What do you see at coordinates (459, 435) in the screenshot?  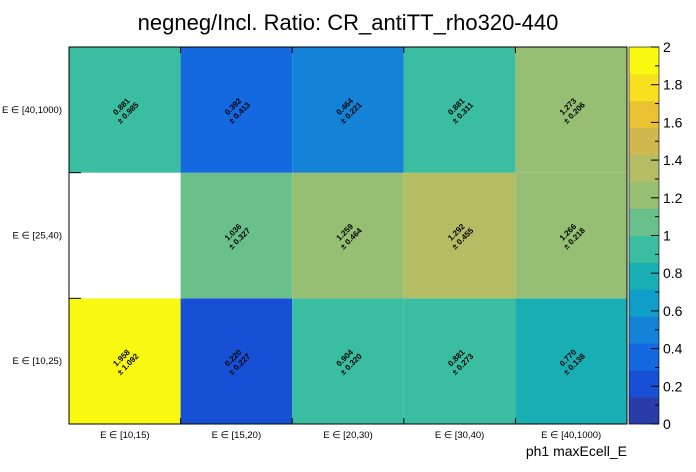 I see `x-tick-label: E ∈ [30,40)` at bounding box center [459, 435].